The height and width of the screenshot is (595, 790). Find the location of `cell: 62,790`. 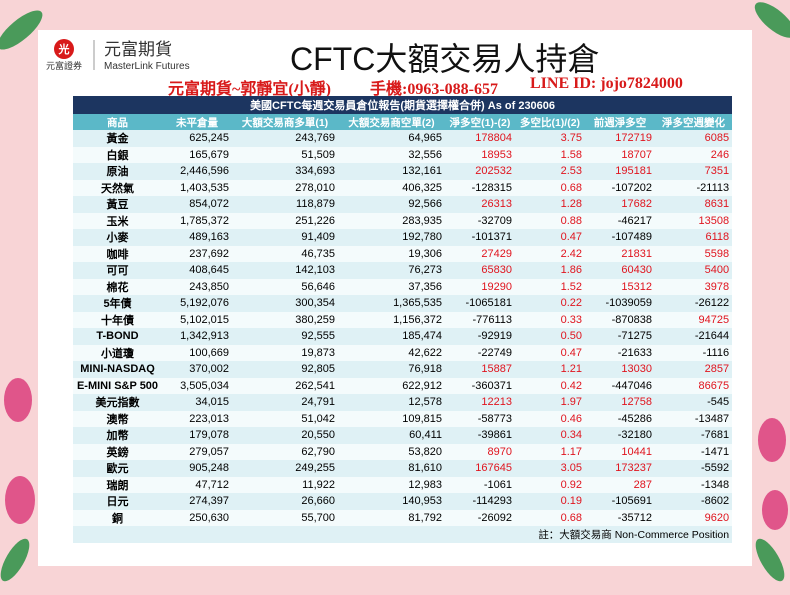

cell: 62,790 is located at coordinates (285, 451).